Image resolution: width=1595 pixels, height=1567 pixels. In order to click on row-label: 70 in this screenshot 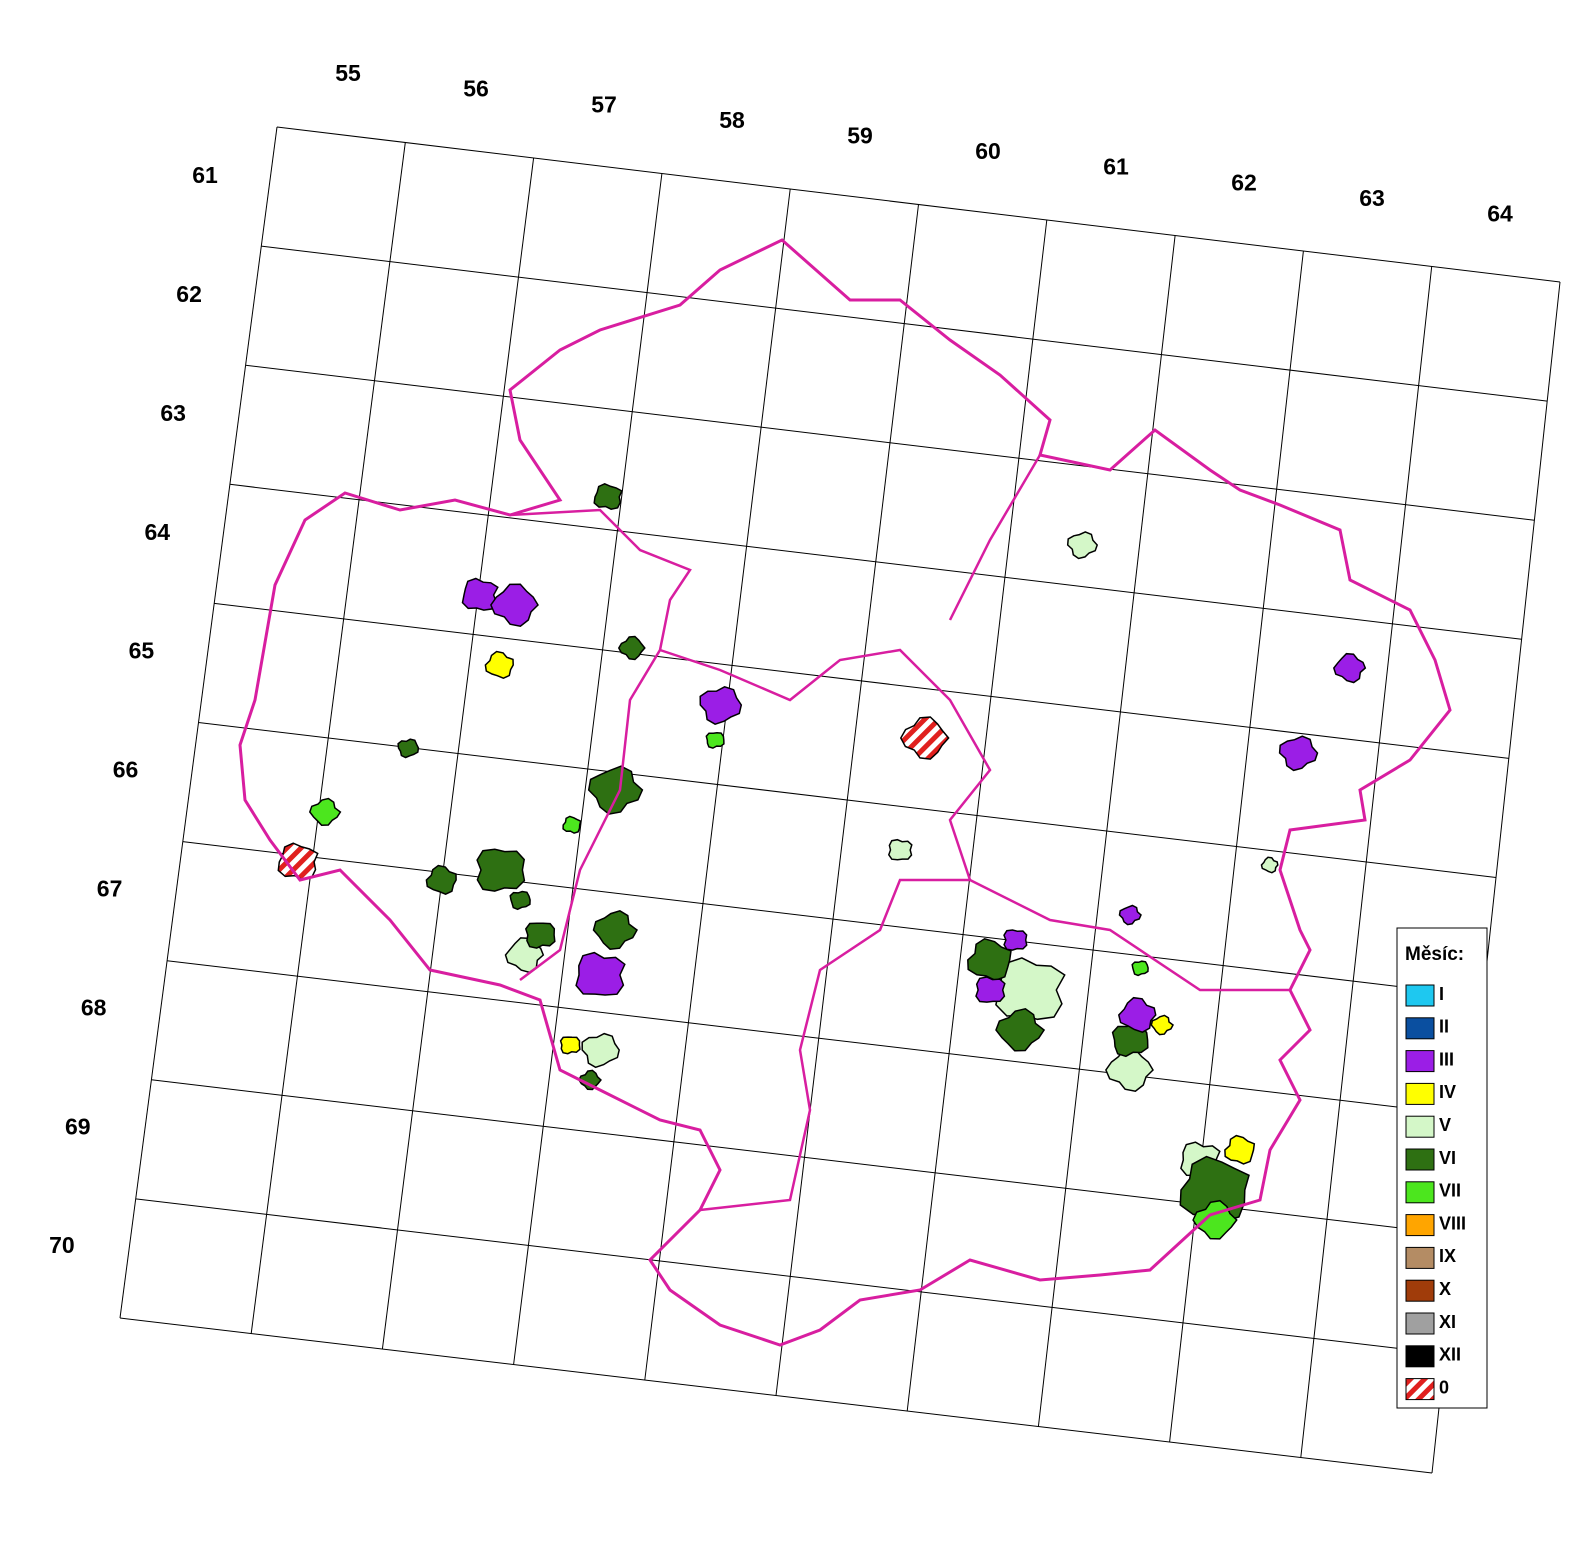, I will do `click(62, 1245)`.